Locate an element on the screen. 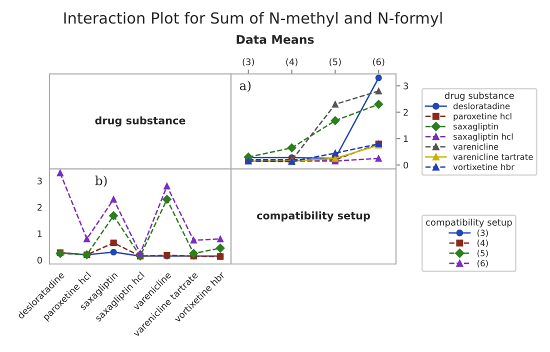  legend-title: drug substance is located at coordinates (479, 96).